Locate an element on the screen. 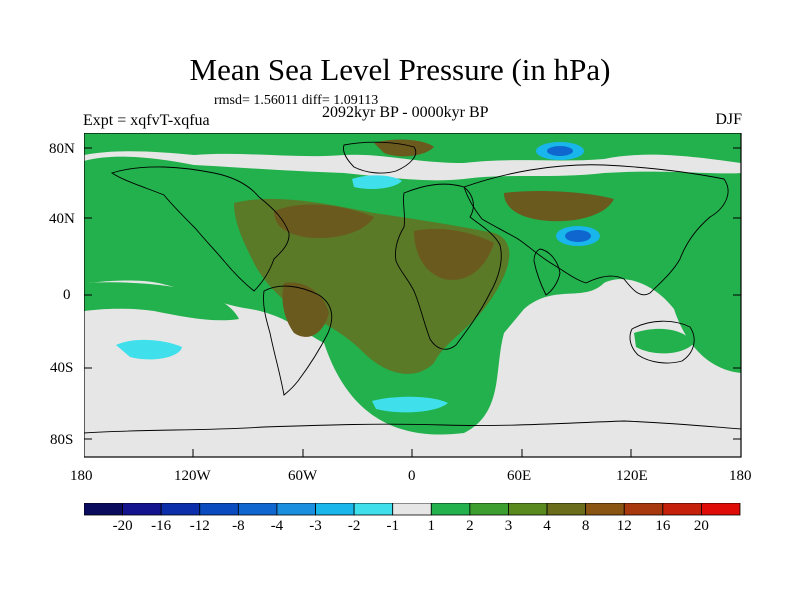 The image size is (800, 600). colorbar-label: 1 is located at coordinates (431, 526).